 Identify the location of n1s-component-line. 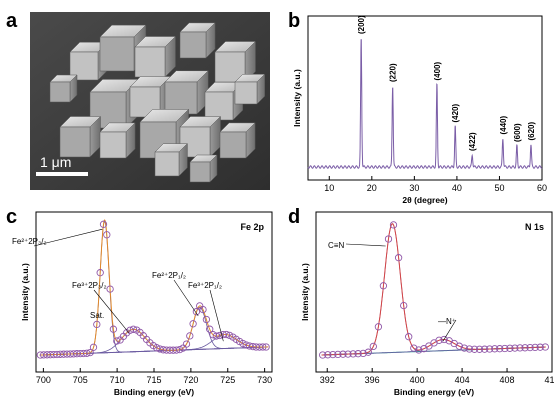
(433, 289).